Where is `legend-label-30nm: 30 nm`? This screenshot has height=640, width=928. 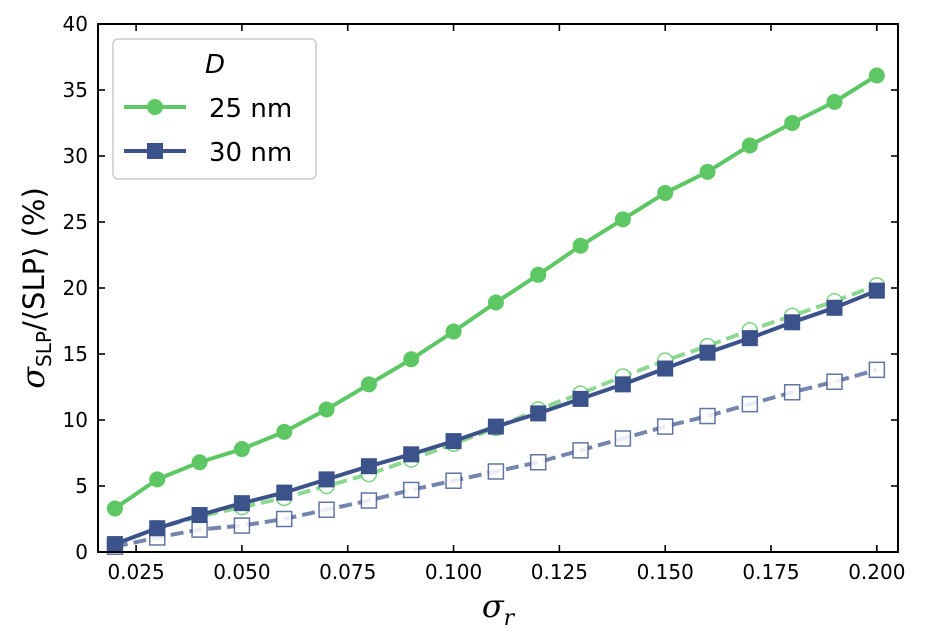 legend-label-30nm: 30 nm is located at coordinates (250, 153).